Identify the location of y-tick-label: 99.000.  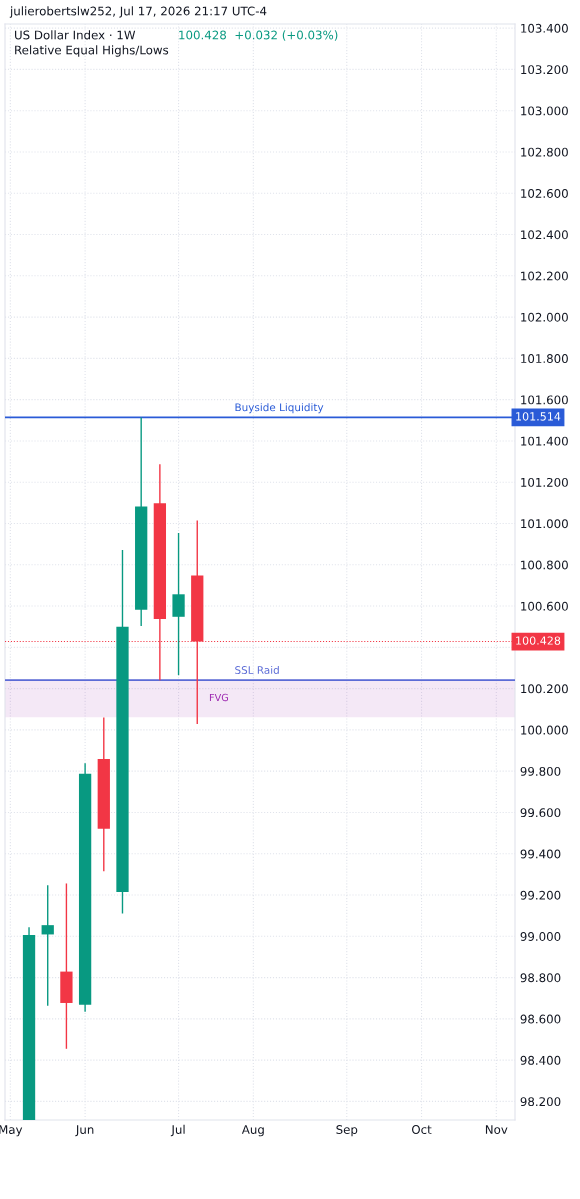
(540, 936).